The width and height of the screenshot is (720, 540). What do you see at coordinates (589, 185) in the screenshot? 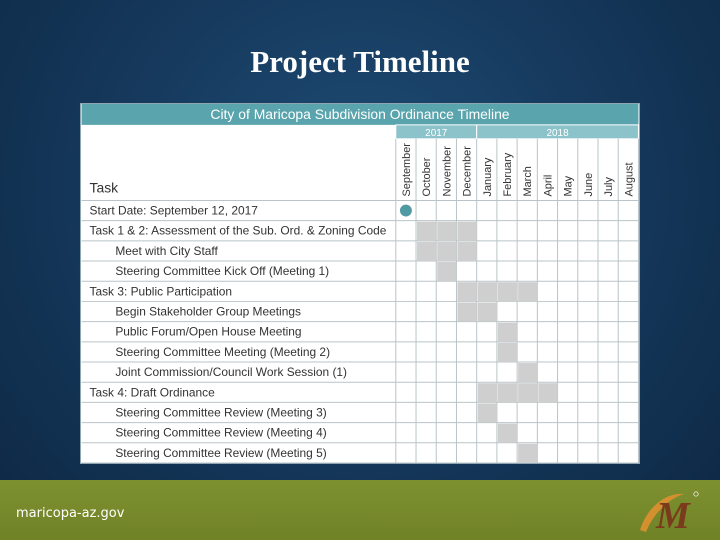
I see `month-label-june: June` at bounding box center [589, 185].